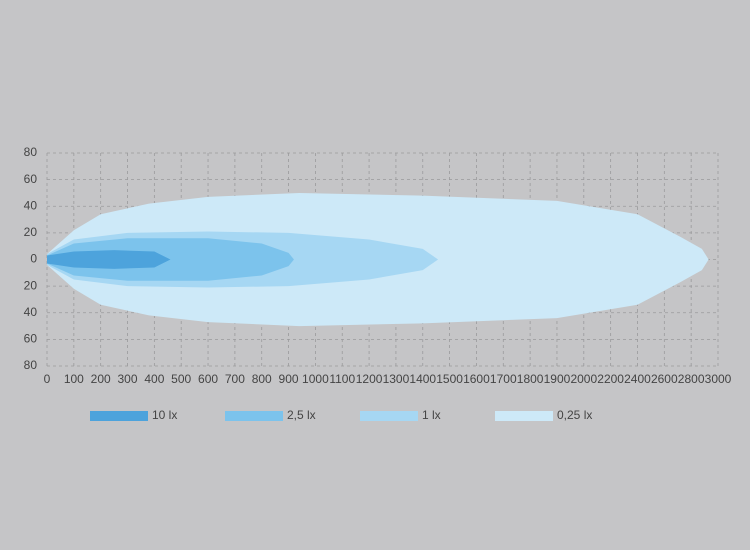 The height and width of the screenshot is (550, 750). What do you see at coordinates (33, 259) in the screenshot?
I see `y-tick-label: 0` at bounding box center [33, 259].